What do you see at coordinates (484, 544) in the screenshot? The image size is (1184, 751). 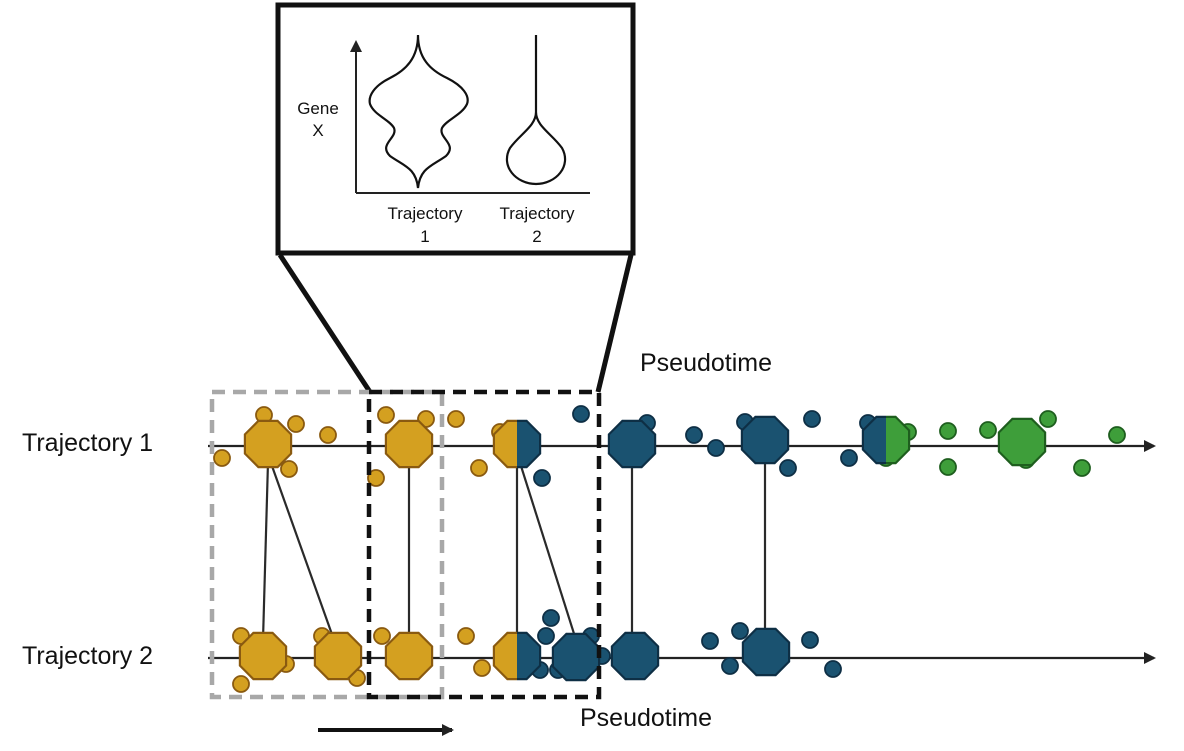 I see `window-current` at bounding box center [484, 544].